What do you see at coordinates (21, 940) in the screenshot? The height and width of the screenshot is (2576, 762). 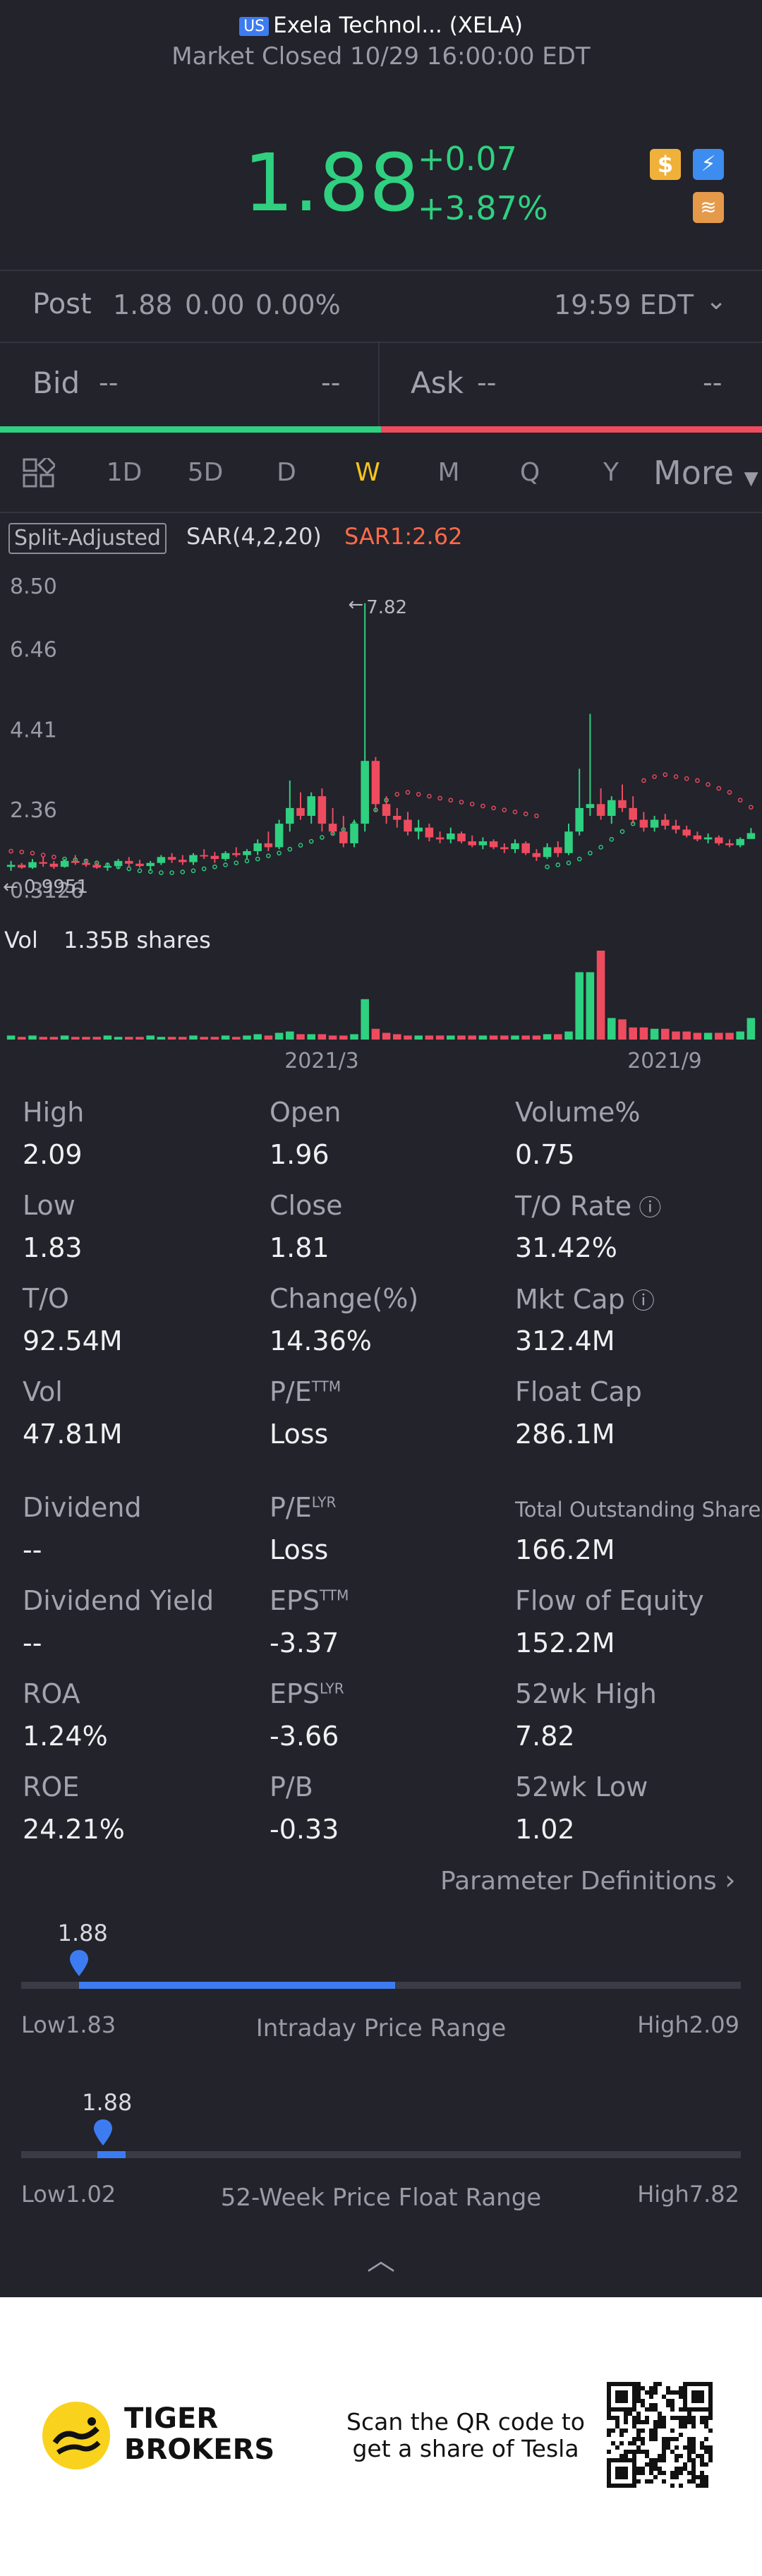 I see `volume-label: Vol` at bounding box center [21, 940].